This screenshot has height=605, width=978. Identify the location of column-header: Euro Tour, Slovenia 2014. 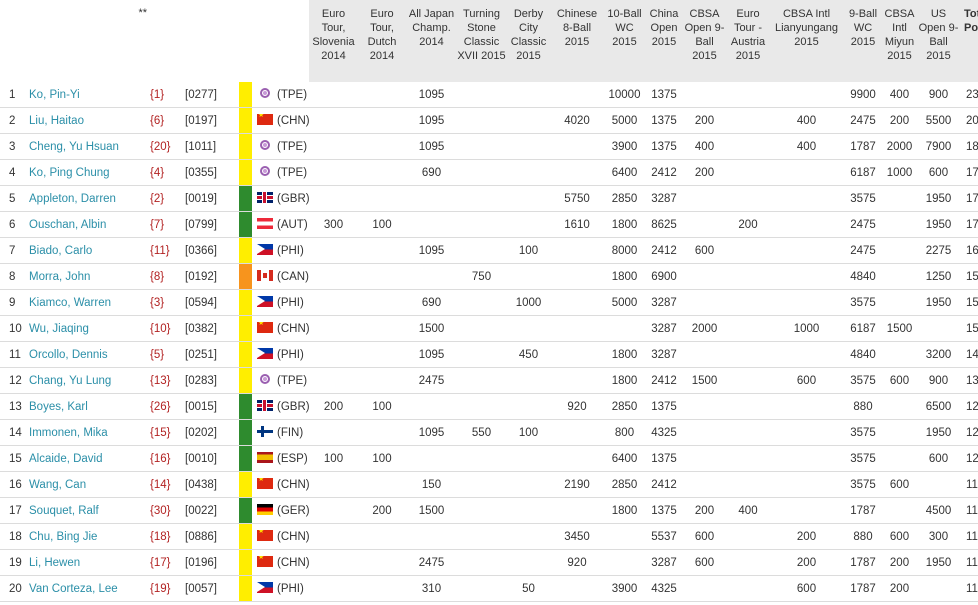
(333, 41).